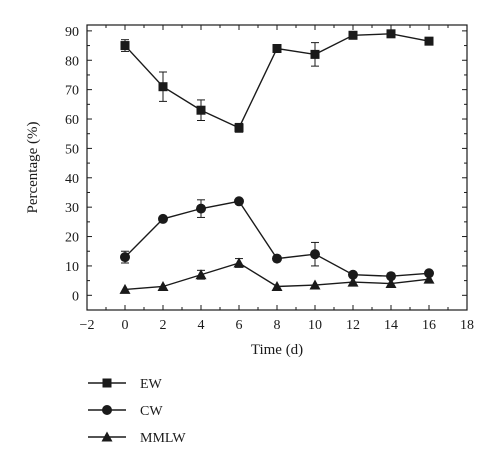 The image size is (500, 468). I want to click on y-tick-label: 0, so click(75, 296).